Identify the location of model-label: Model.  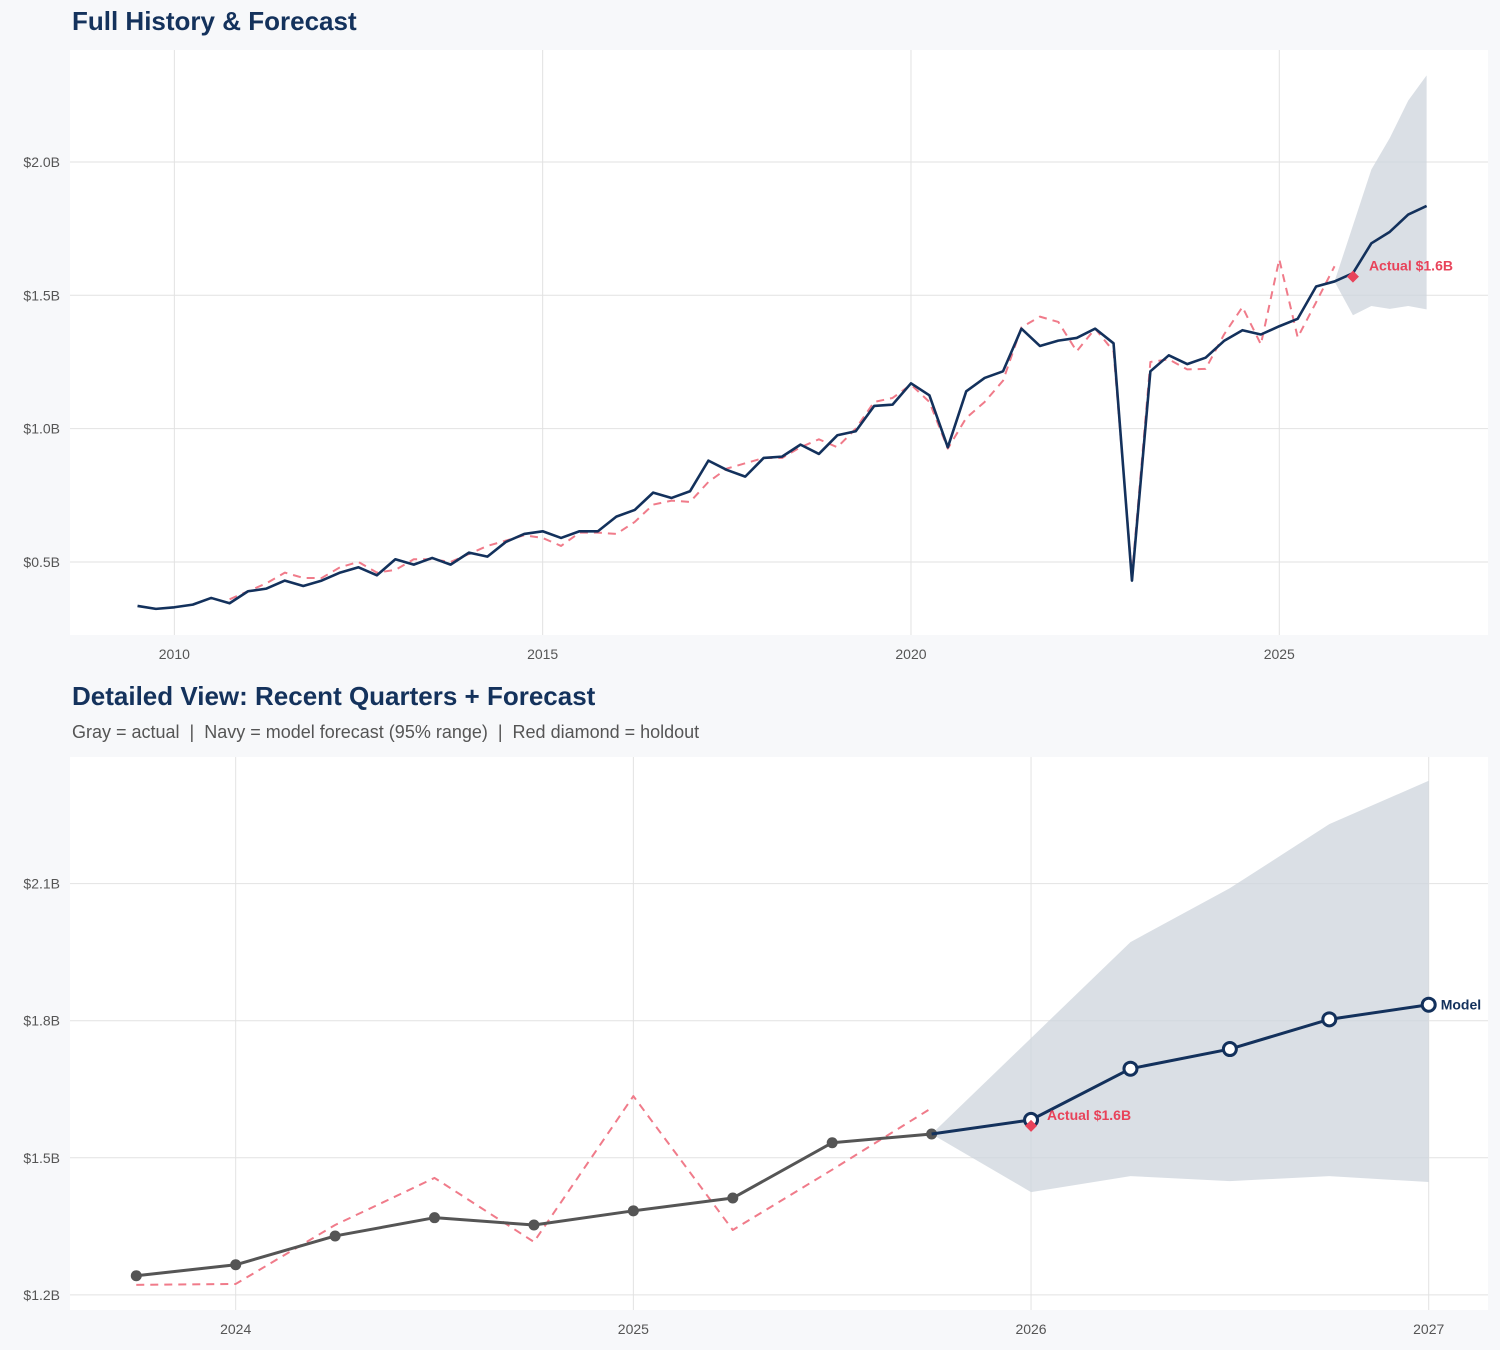
(1461, 1005).